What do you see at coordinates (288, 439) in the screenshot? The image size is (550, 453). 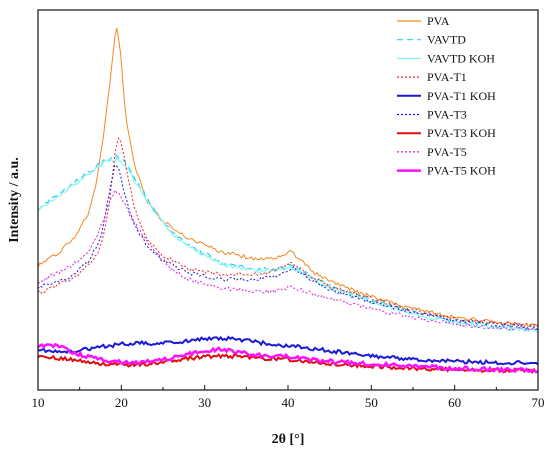 I see `x-axis-label: 2θ [°]` at bounding box center [288, 439].